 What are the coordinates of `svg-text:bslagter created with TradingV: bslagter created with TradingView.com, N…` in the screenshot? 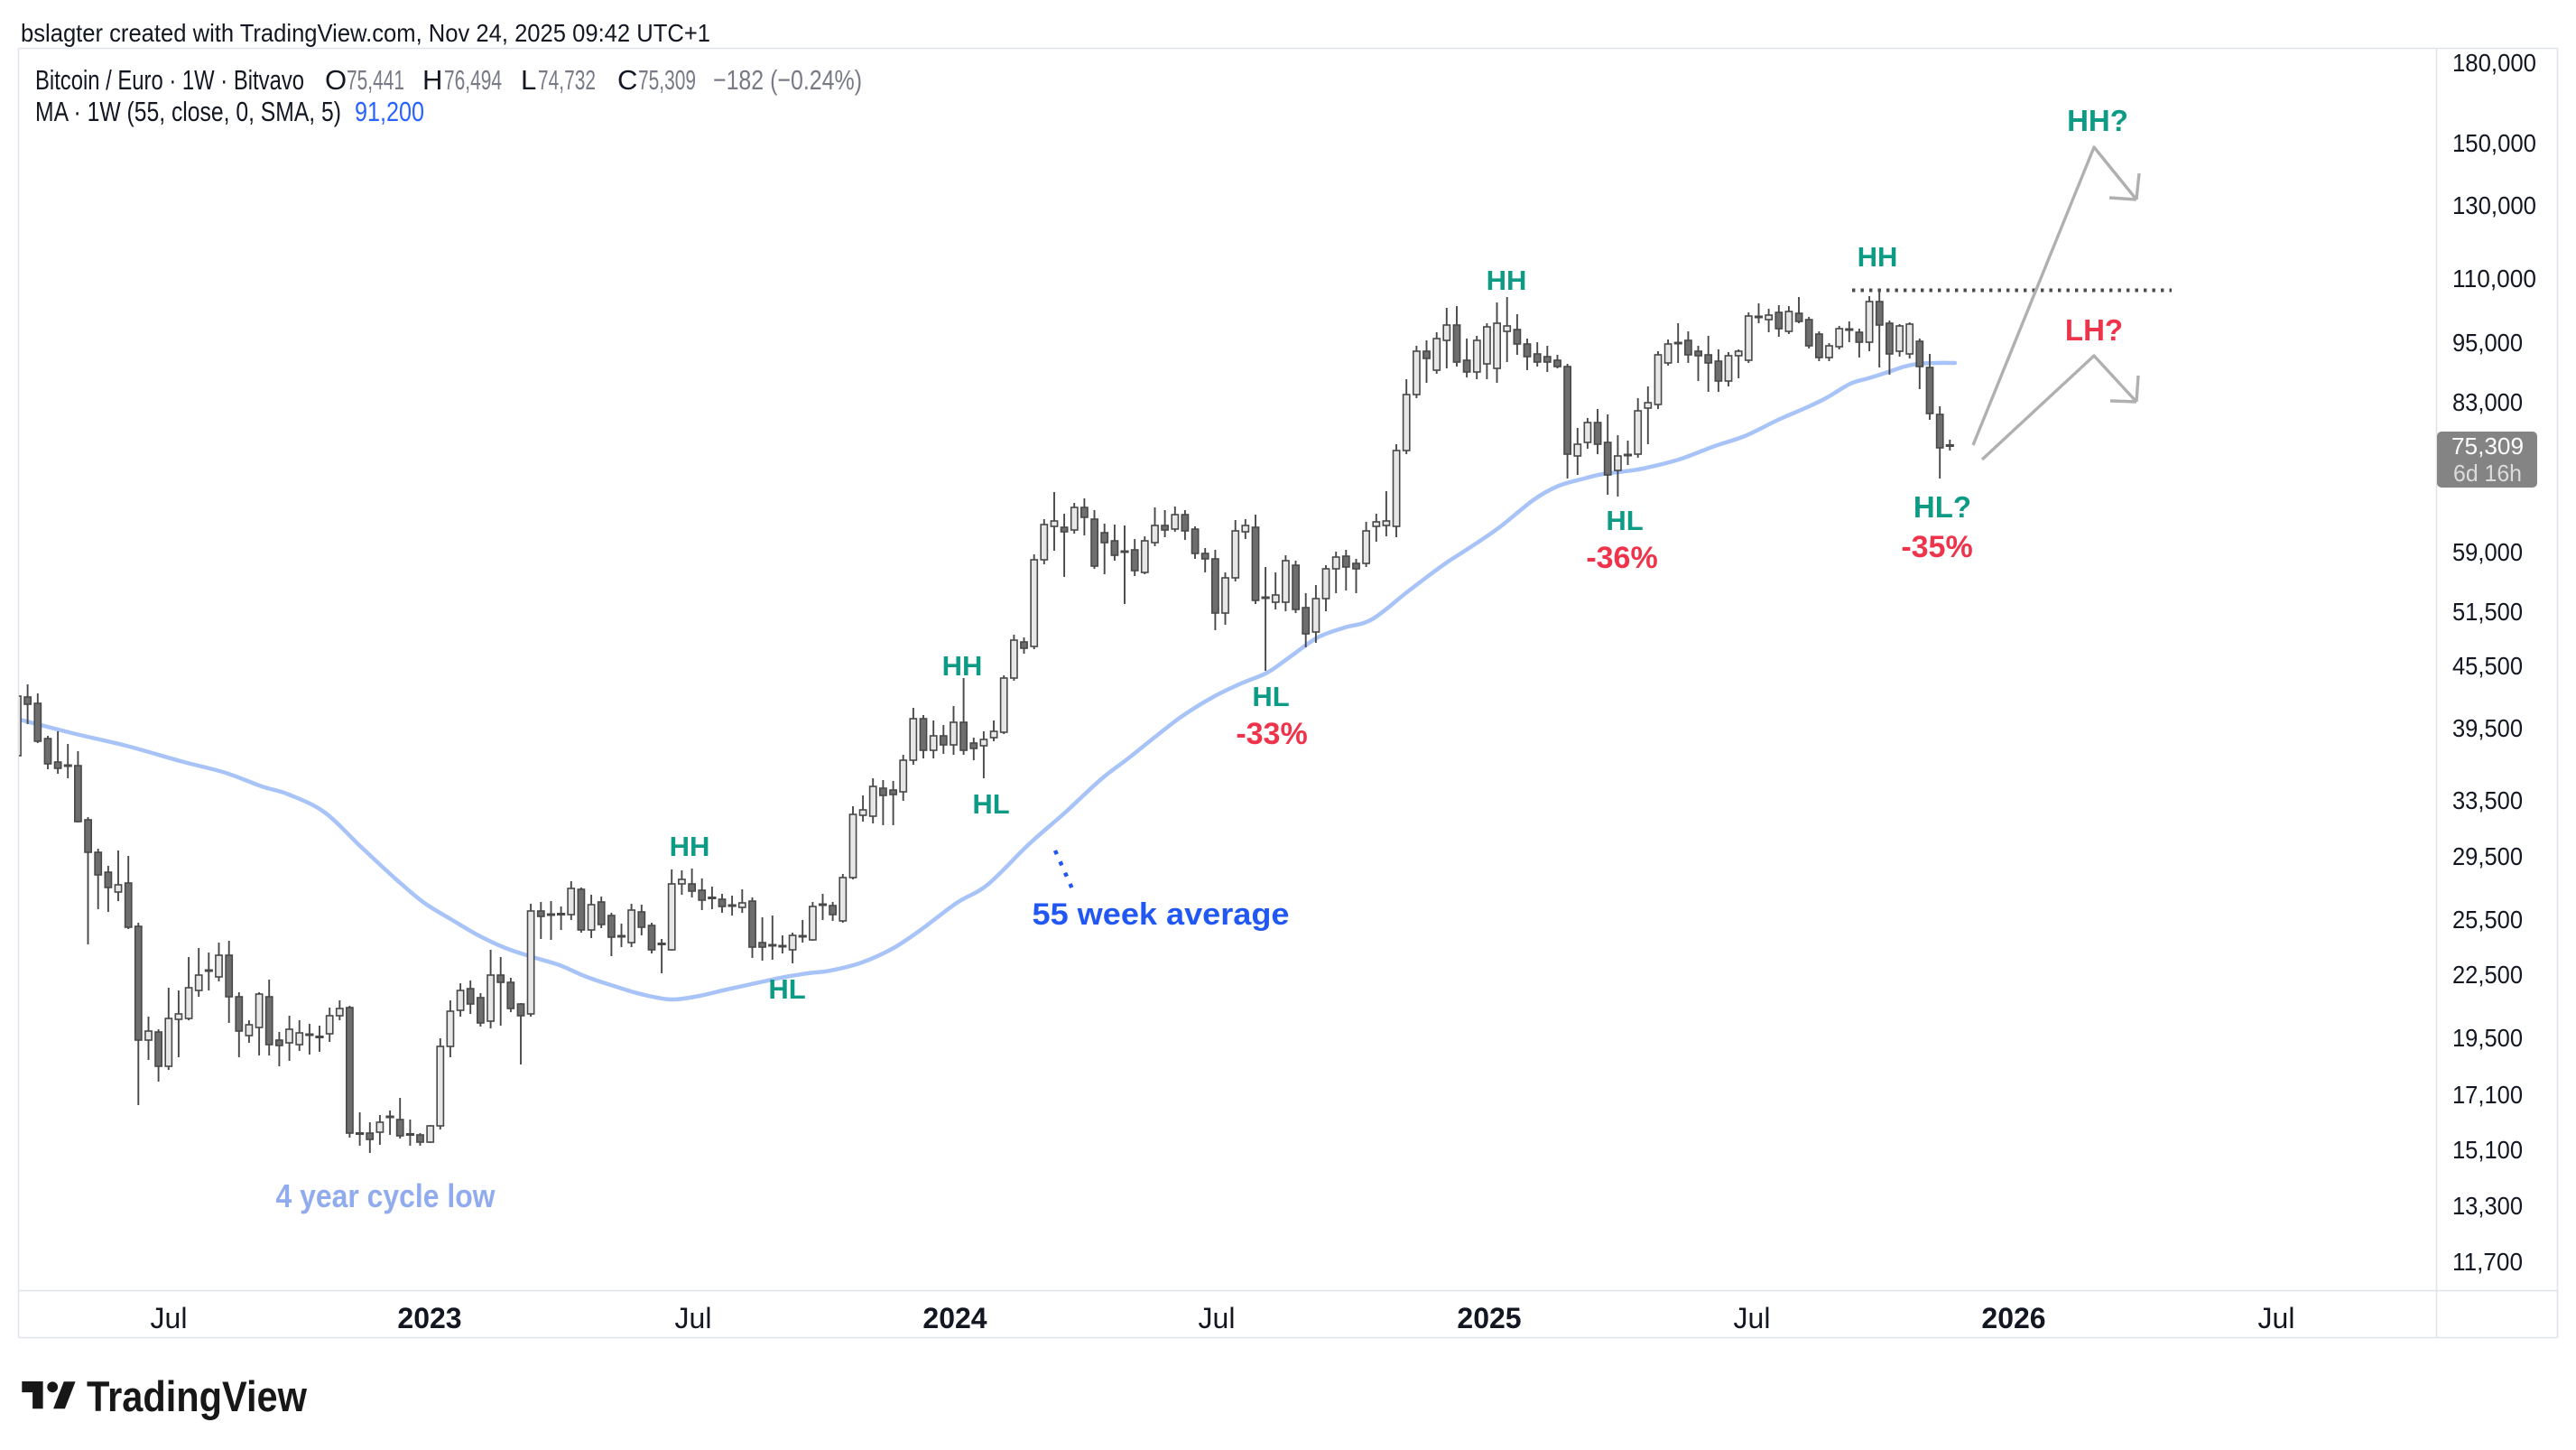 It's located at (366, 33).